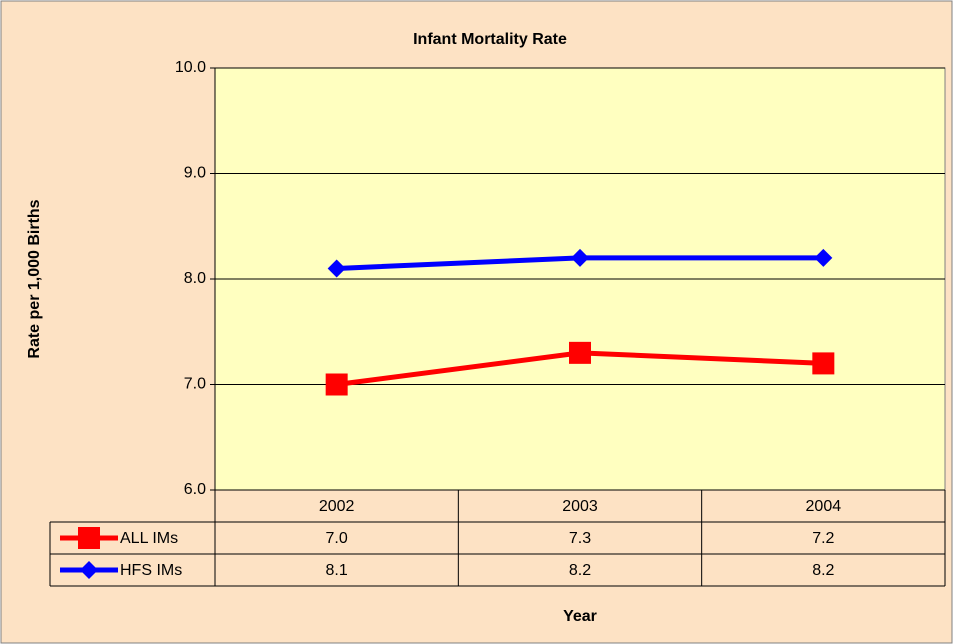 This screenshot has width=953, height=644. Describe the element at coordinates (337, 538) in the screenshot. I see `table-value: 7.0` at that location.